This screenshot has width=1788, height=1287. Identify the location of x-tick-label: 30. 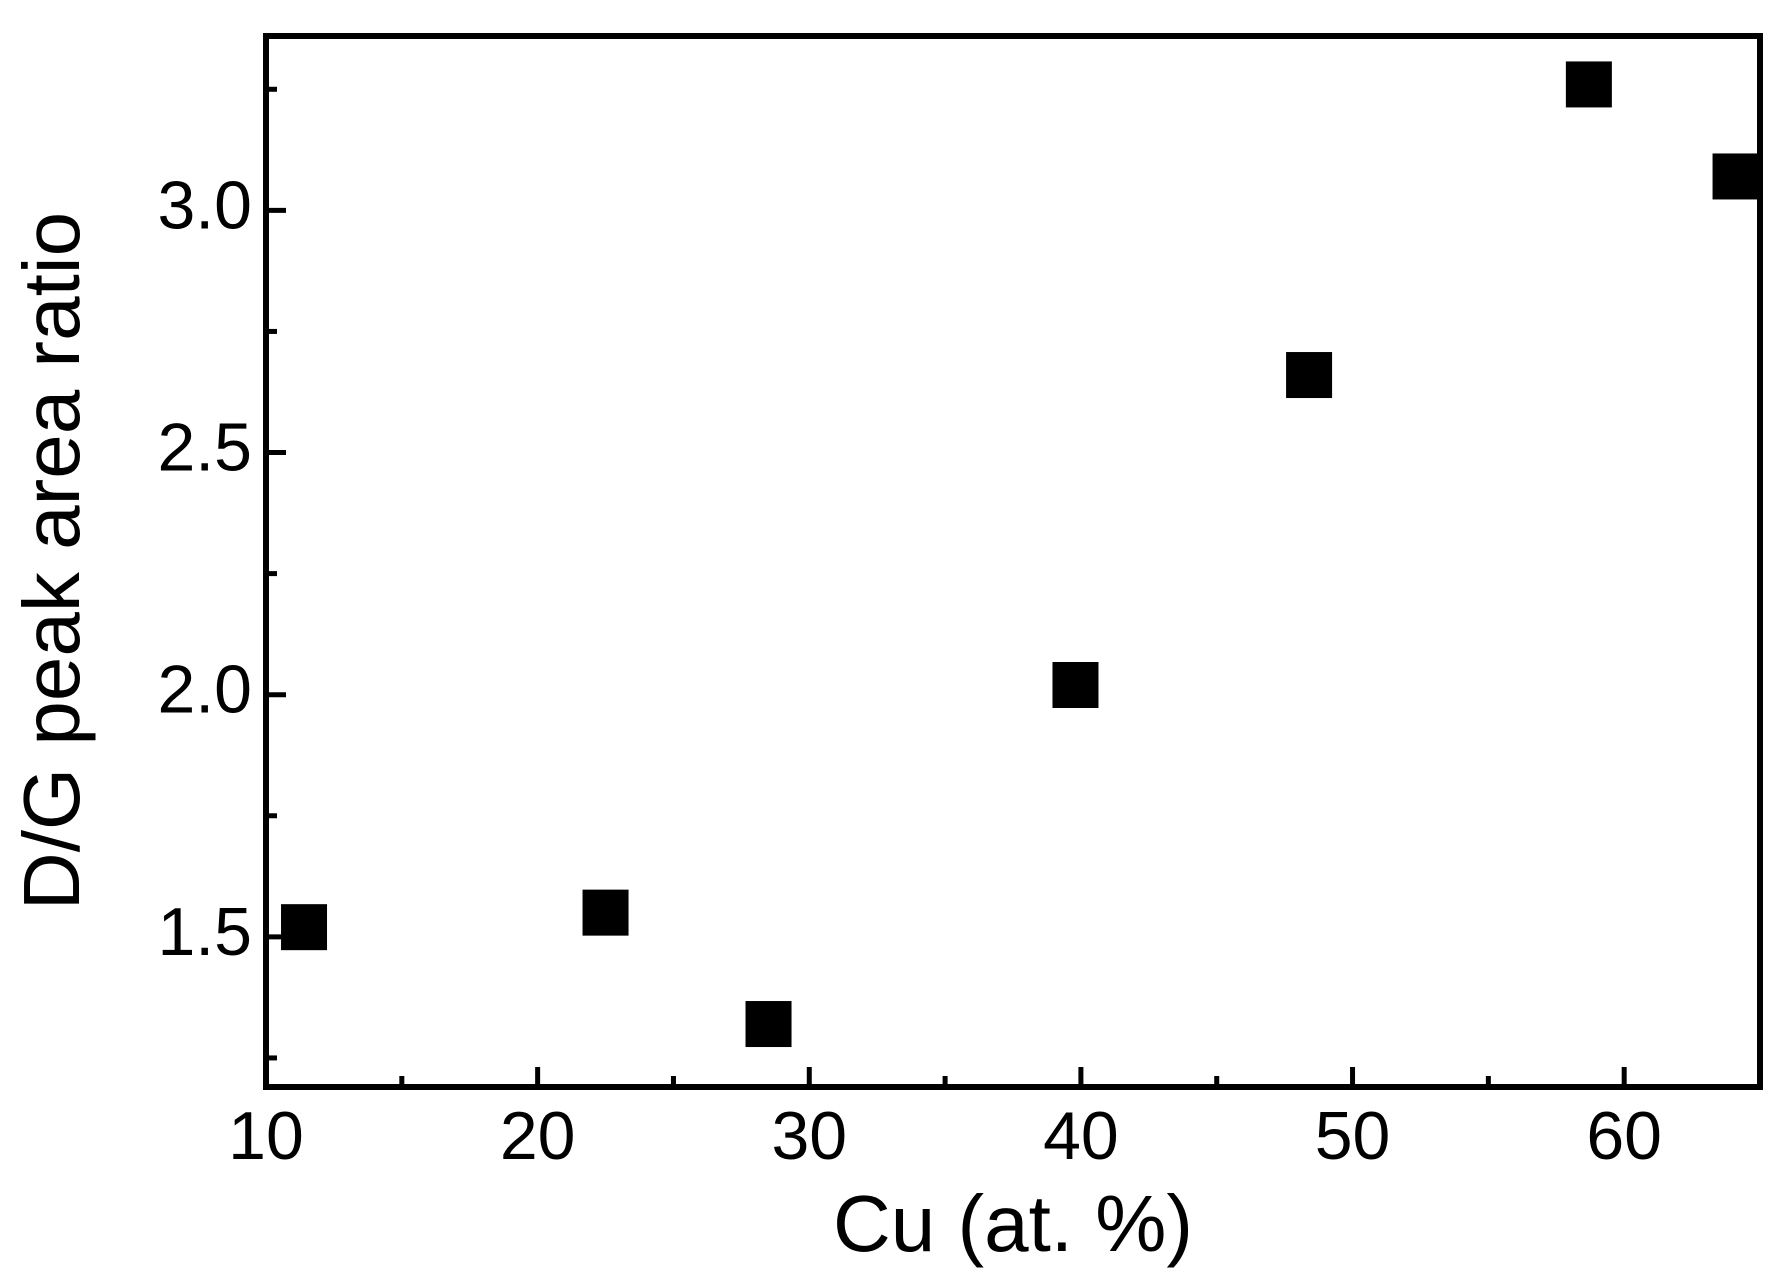
(809, 1136).